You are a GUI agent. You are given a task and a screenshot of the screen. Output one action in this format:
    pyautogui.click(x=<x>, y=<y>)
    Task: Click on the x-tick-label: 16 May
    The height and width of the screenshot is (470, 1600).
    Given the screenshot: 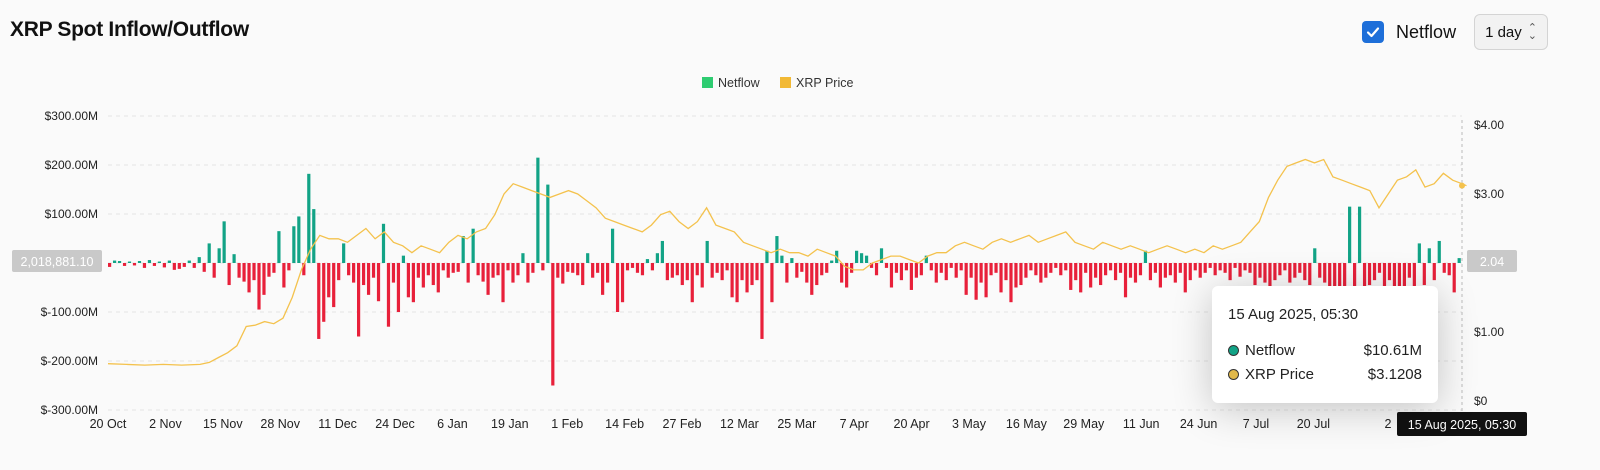 What is the action you would take?
    pyautogui.click(x=1027, y=424)
    